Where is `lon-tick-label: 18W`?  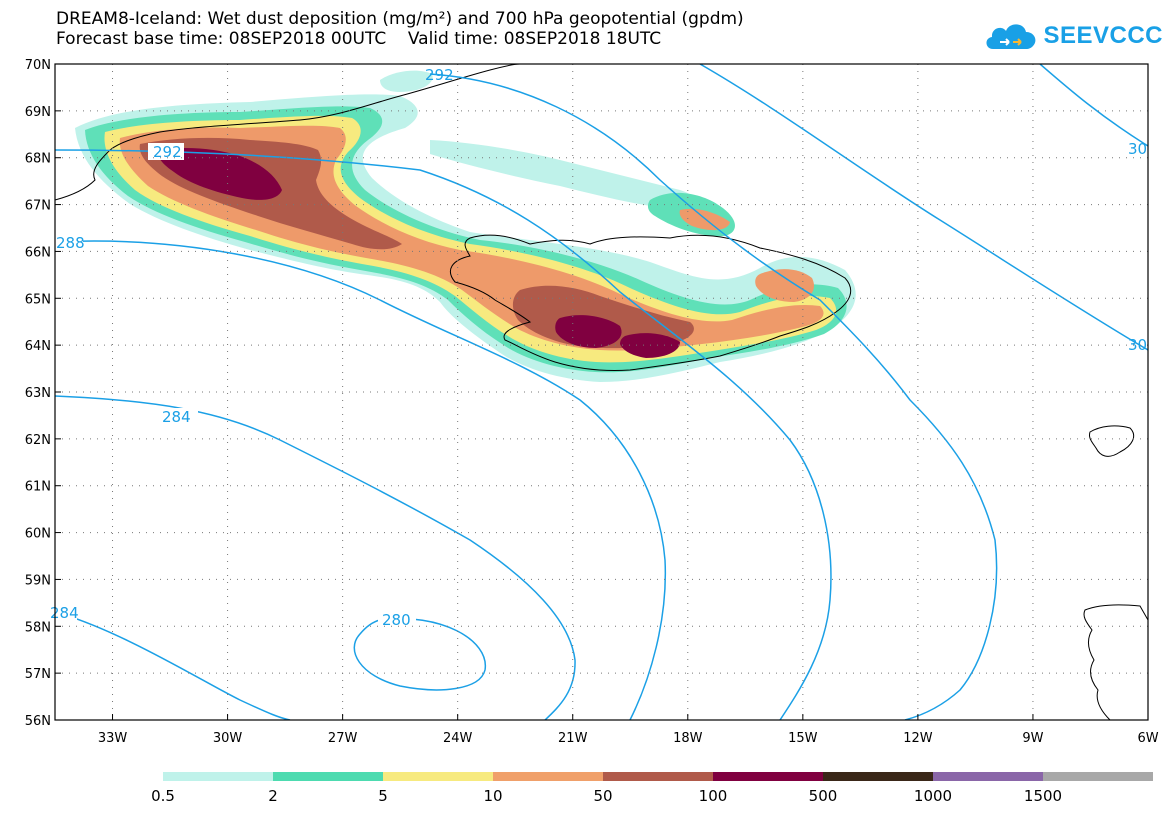 lon-tick-label: 18W is located at coordinates (688, 738).